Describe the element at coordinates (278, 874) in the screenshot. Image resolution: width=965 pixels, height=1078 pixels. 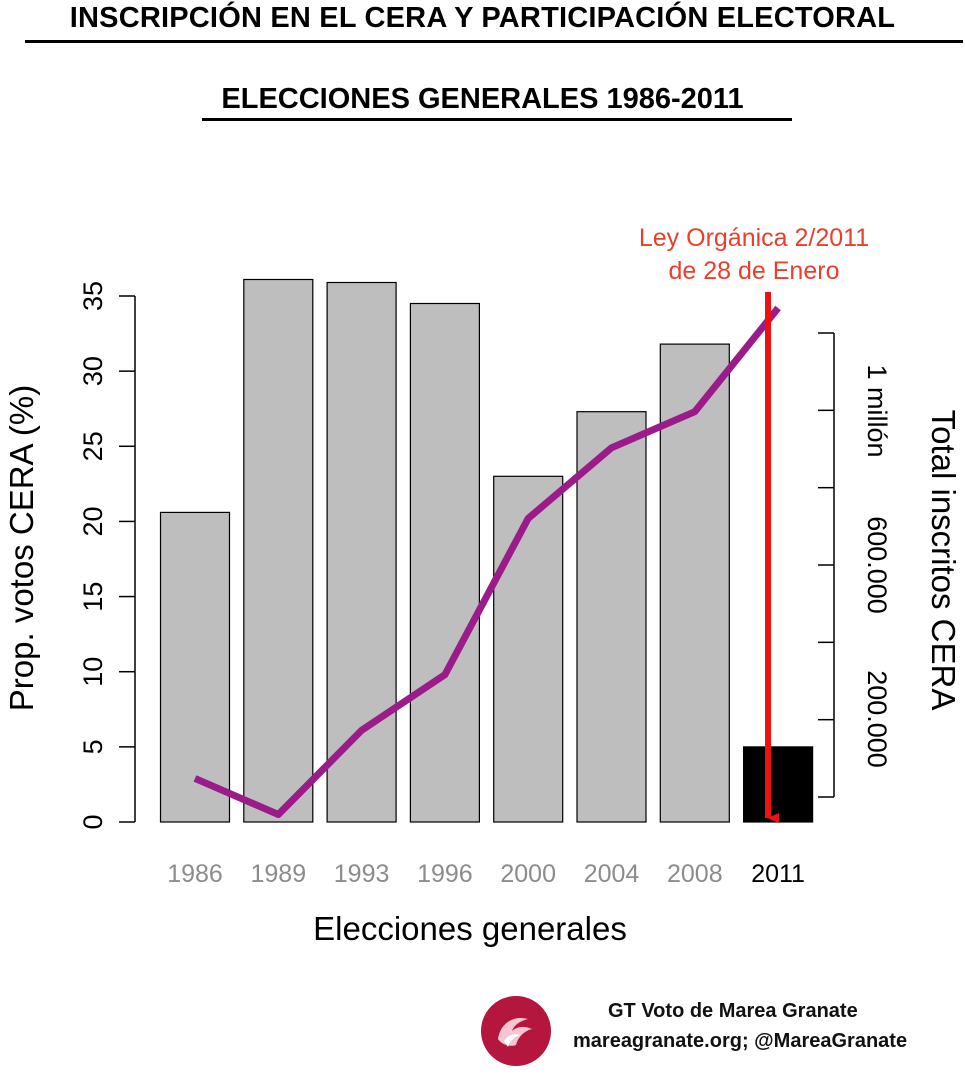
I see `x-tick-label-1989: 1989` at that location.